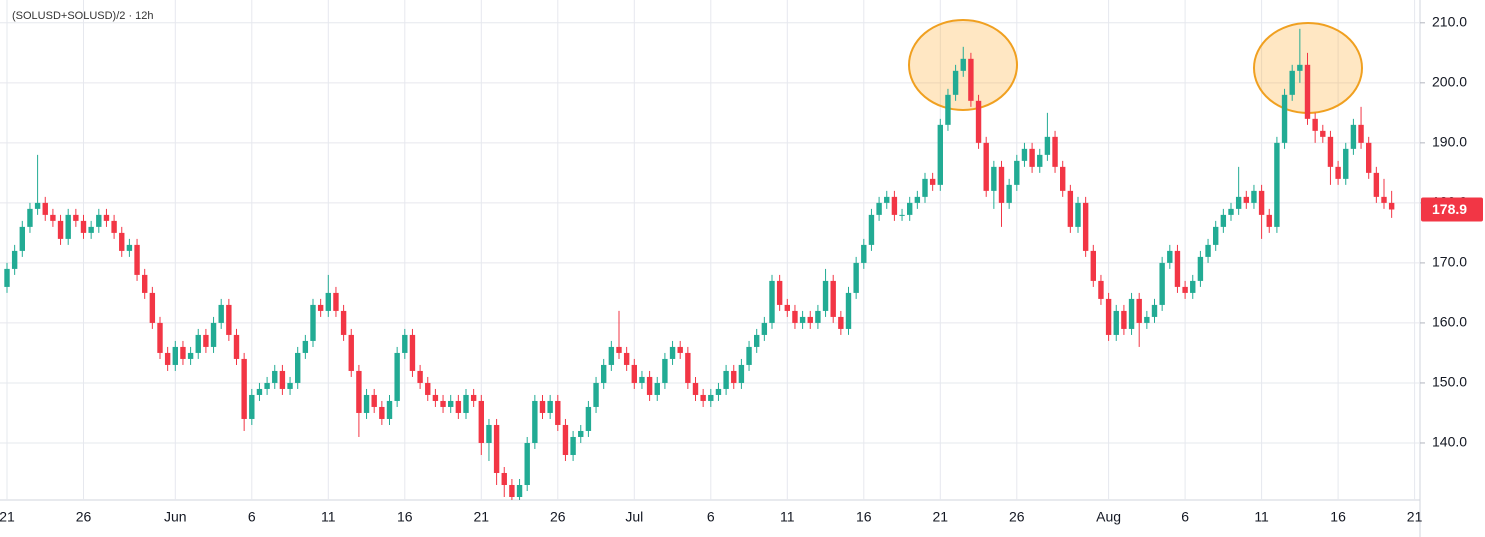 The height and width of the screenshot is (537, 1485). Describe the element at coordinates (1449, 209) in the screenshot. I see `last-price-label: 178.9` at that location.